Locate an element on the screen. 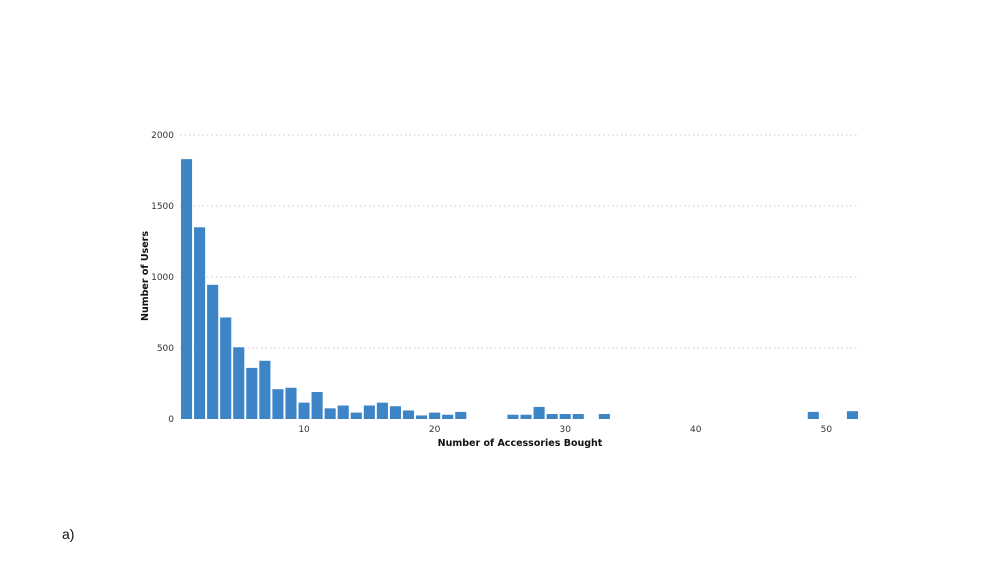 The image size is (996, 576). x-tick-label: 40 is located at coordinates (696, 430).